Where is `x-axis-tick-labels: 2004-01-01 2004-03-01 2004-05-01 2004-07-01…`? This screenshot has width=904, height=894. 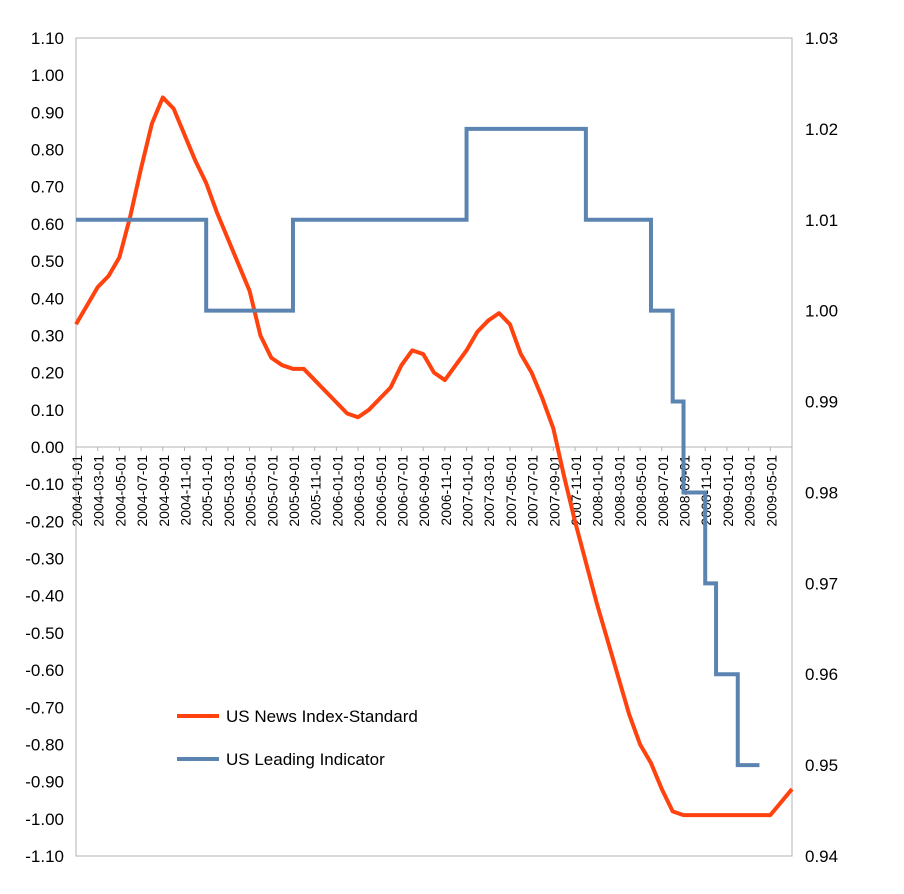 x-axis-tick-labels: 2004-01-01 2004-03-01 2004-05-01 2004-07-01… is located at coordinates (424, 487).